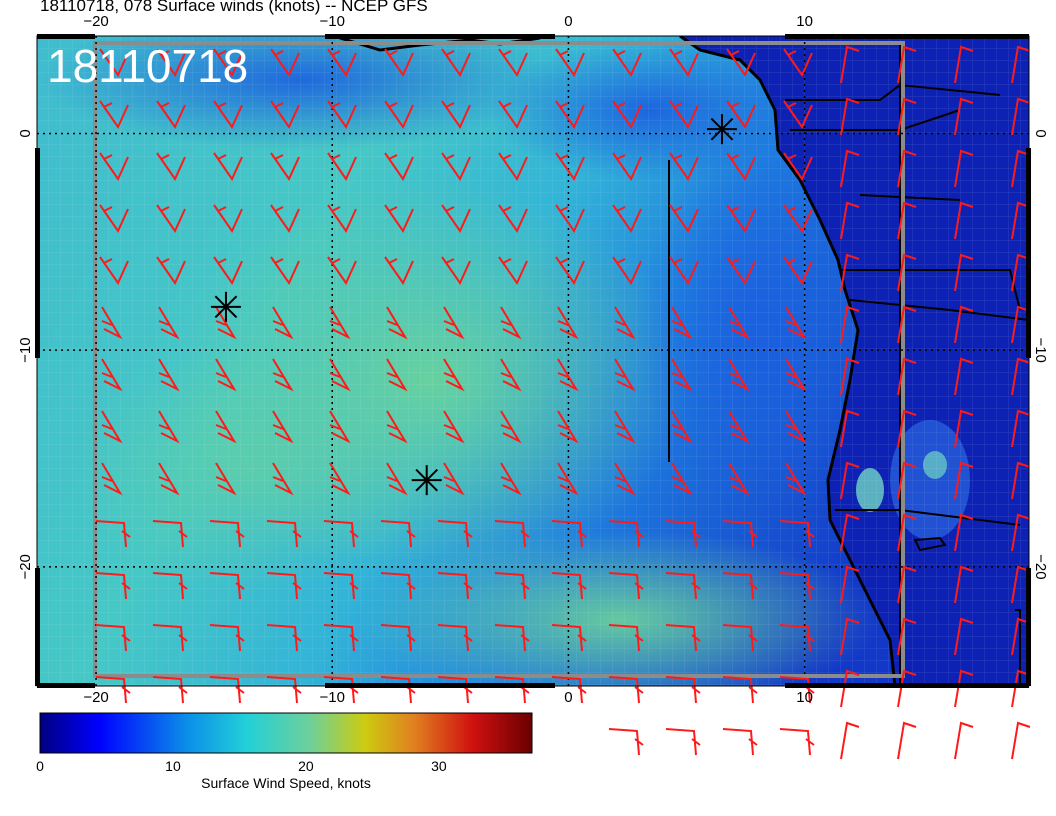  What do you see at coordinates (1018, 647) in the screenshot?
I see `land-border-right` at bounding box center [1018, 647].